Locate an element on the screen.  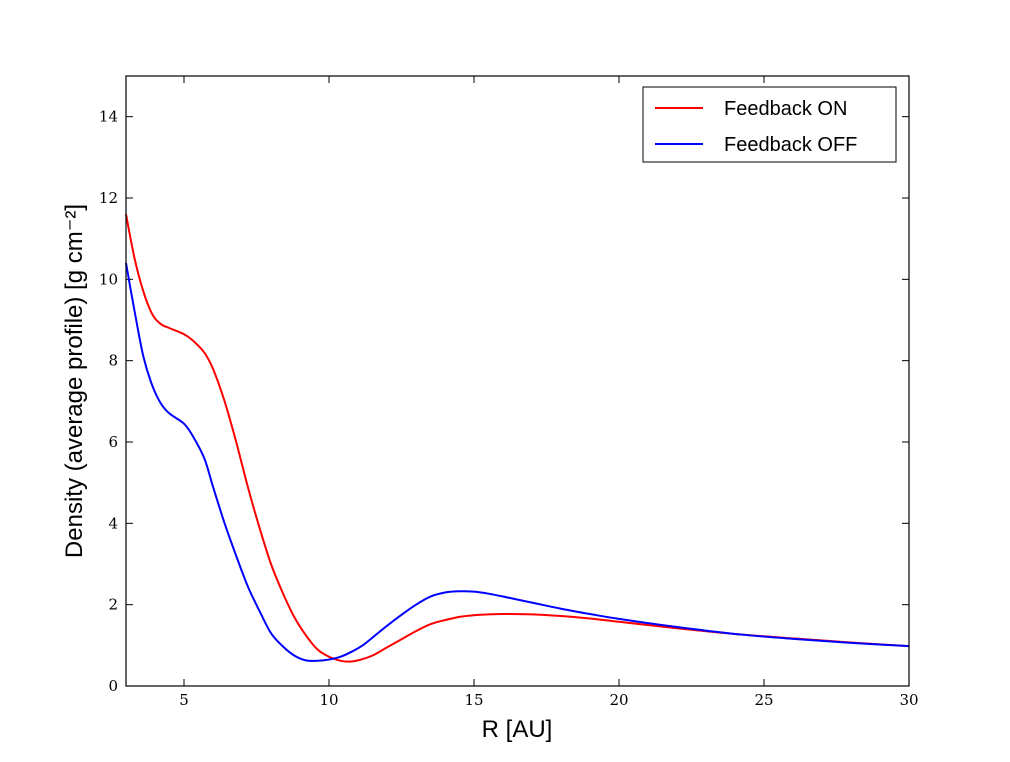
y-tick-label: 14 is located at coordinates (108, 117).